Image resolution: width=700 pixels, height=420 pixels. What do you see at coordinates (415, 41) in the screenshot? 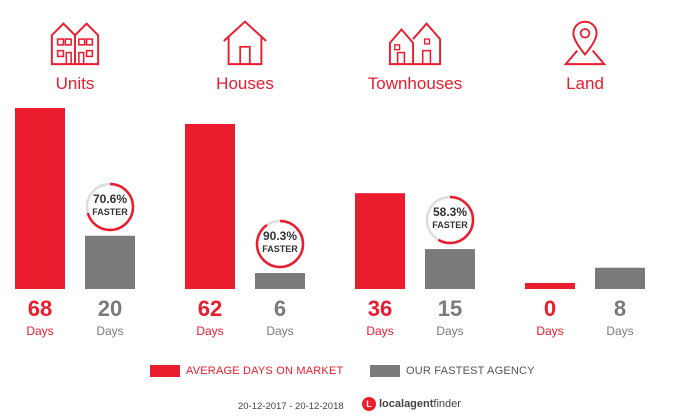
I see `townhouses-icon` at bounding box center [415, 41].